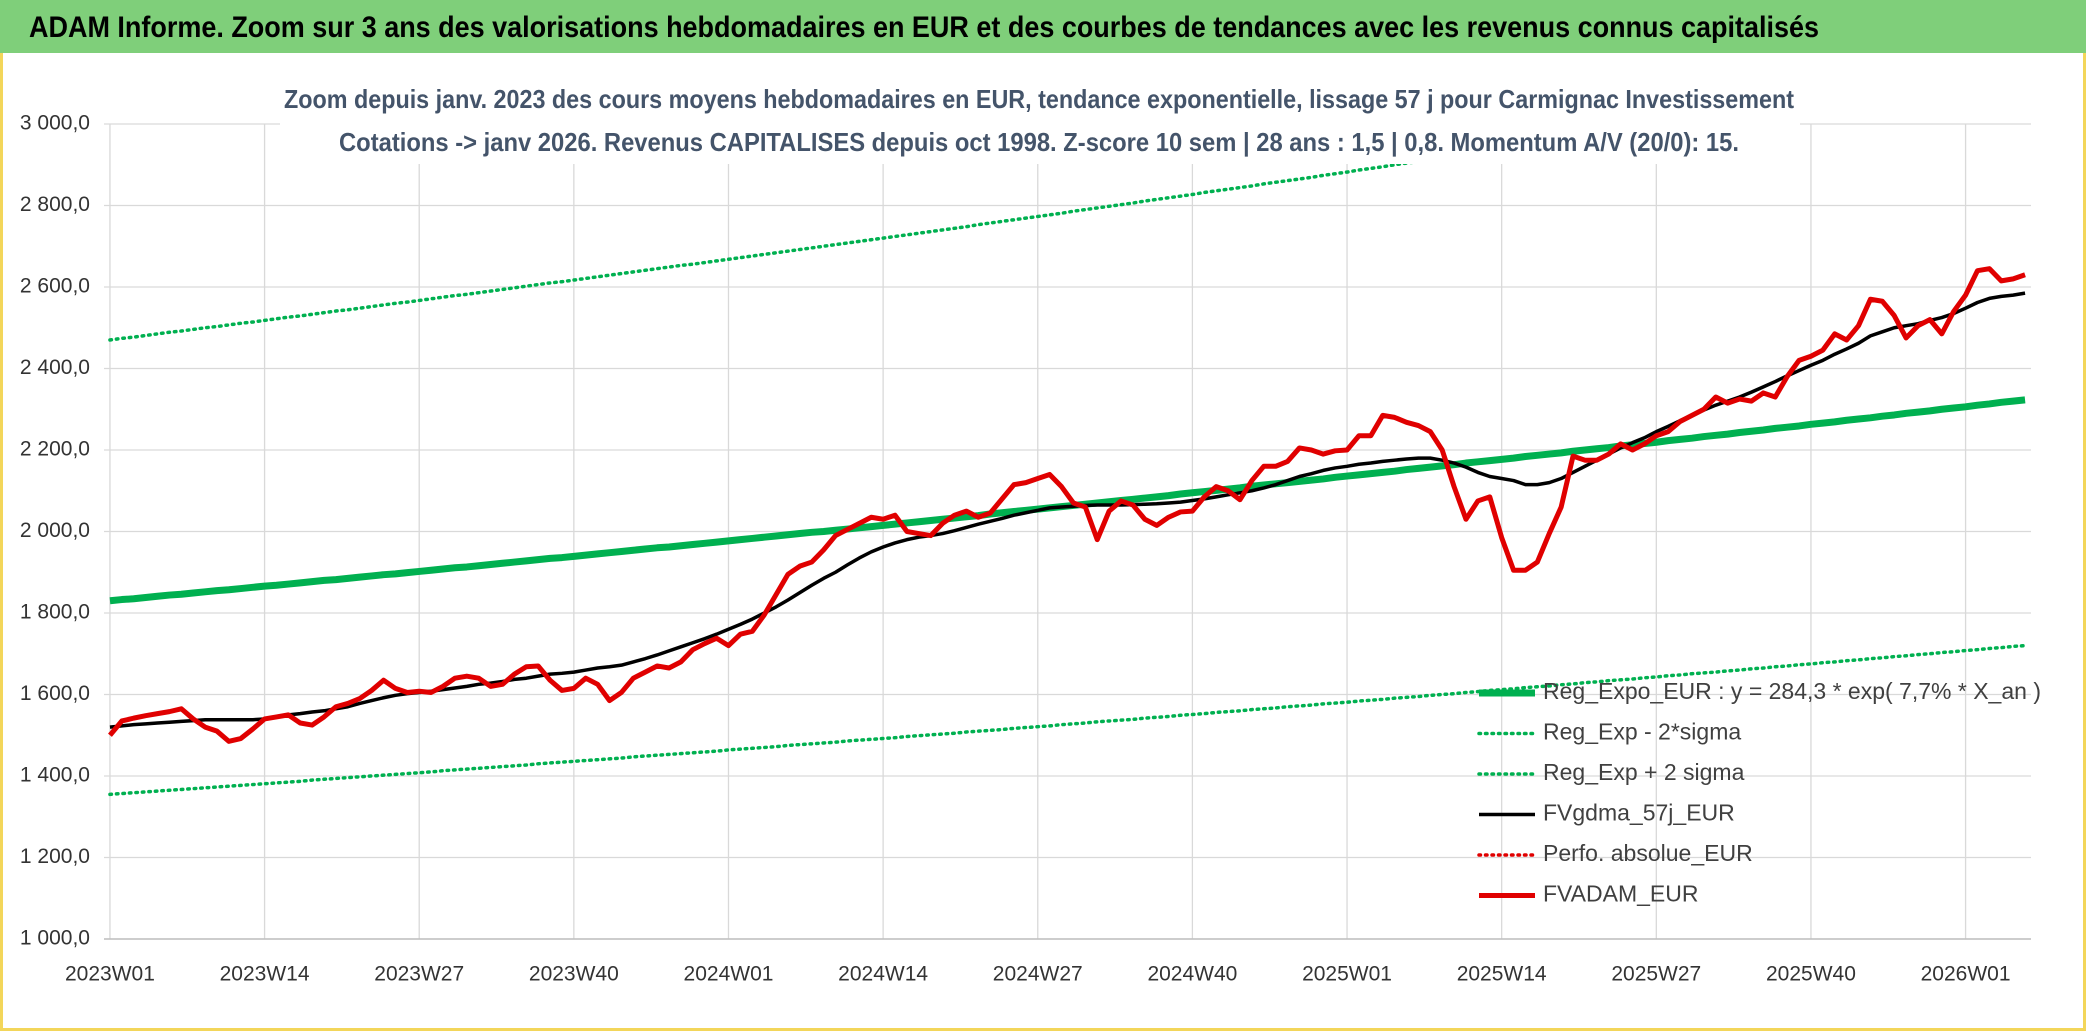 Image resolution: width=2086 pixels, height=1031 pixels. What do you see at coordinates (1502, 974) in the screenshot?
I see `x-tick-label: 2025W14` at bounding box center [1502, 974].